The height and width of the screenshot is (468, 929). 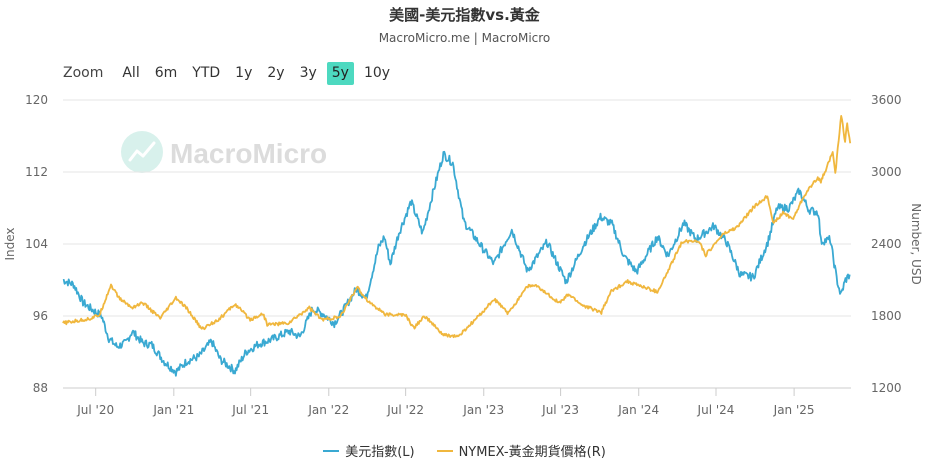 I want to click on legend-swatch-usd-index, so click(x=331, y=450).